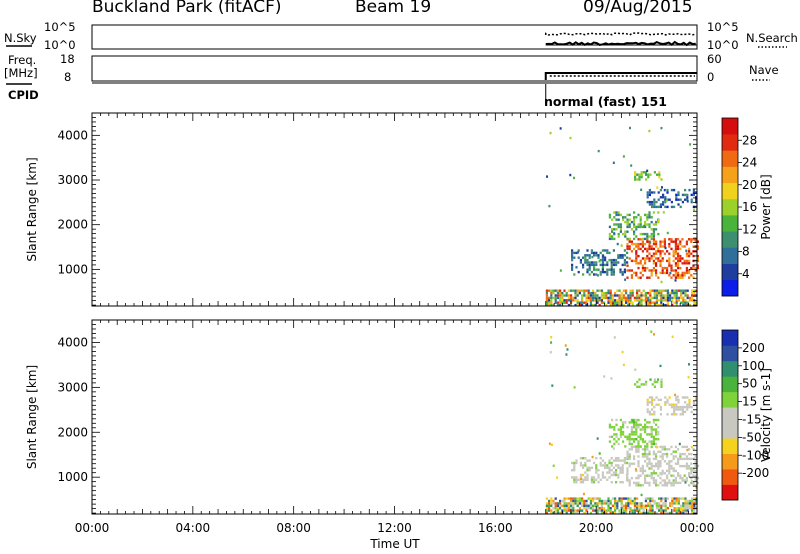 The height and width of the screenshot is (554, 800). What do you see at coordinates (620, 43) in the screenshot?
I see `n-sky-line` at bounding box center [620, 43].